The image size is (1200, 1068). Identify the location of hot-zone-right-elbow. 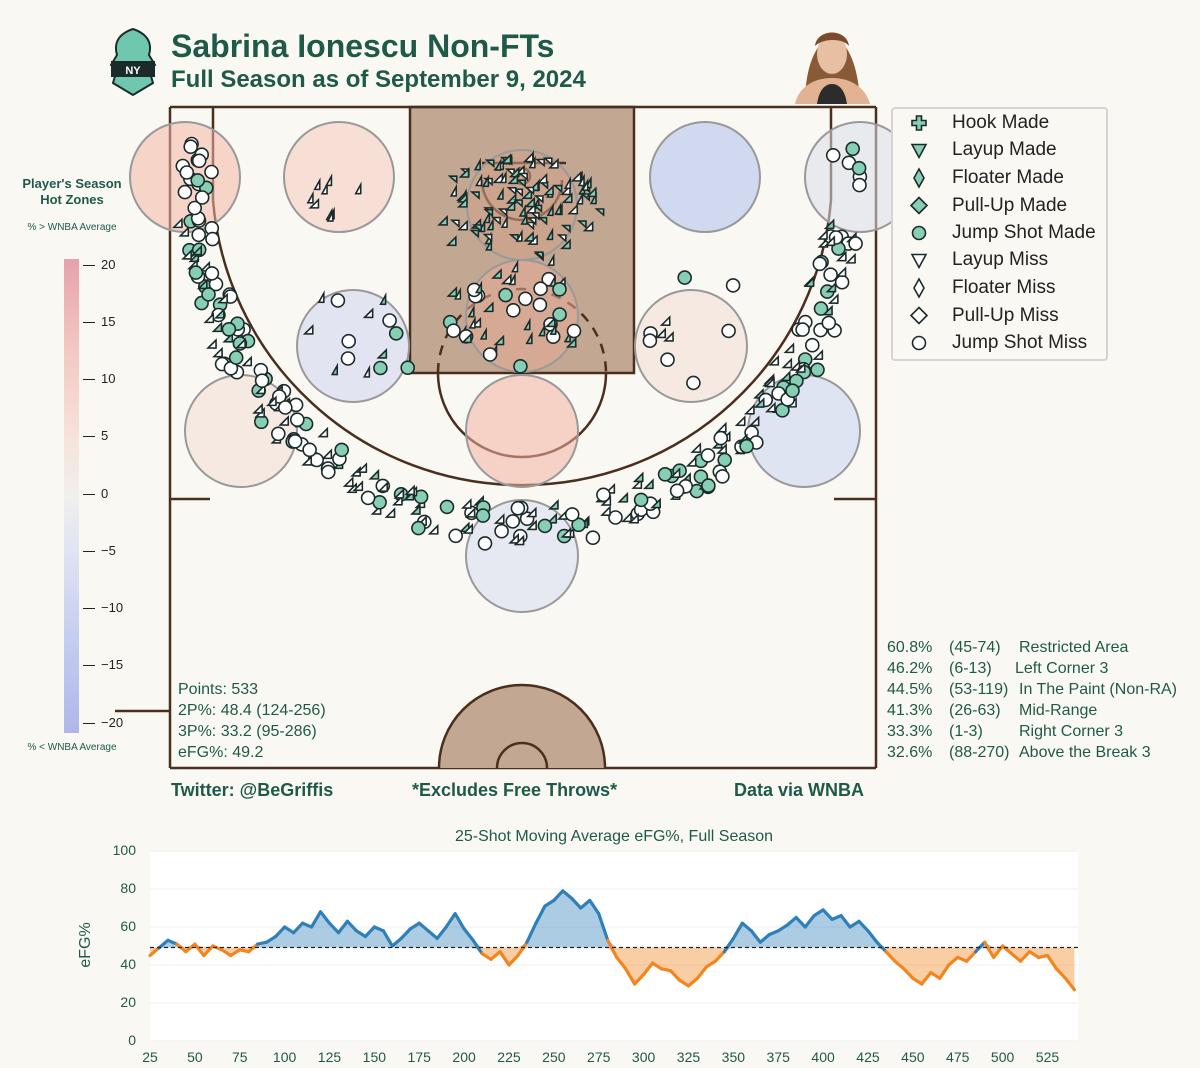
(691, 346).